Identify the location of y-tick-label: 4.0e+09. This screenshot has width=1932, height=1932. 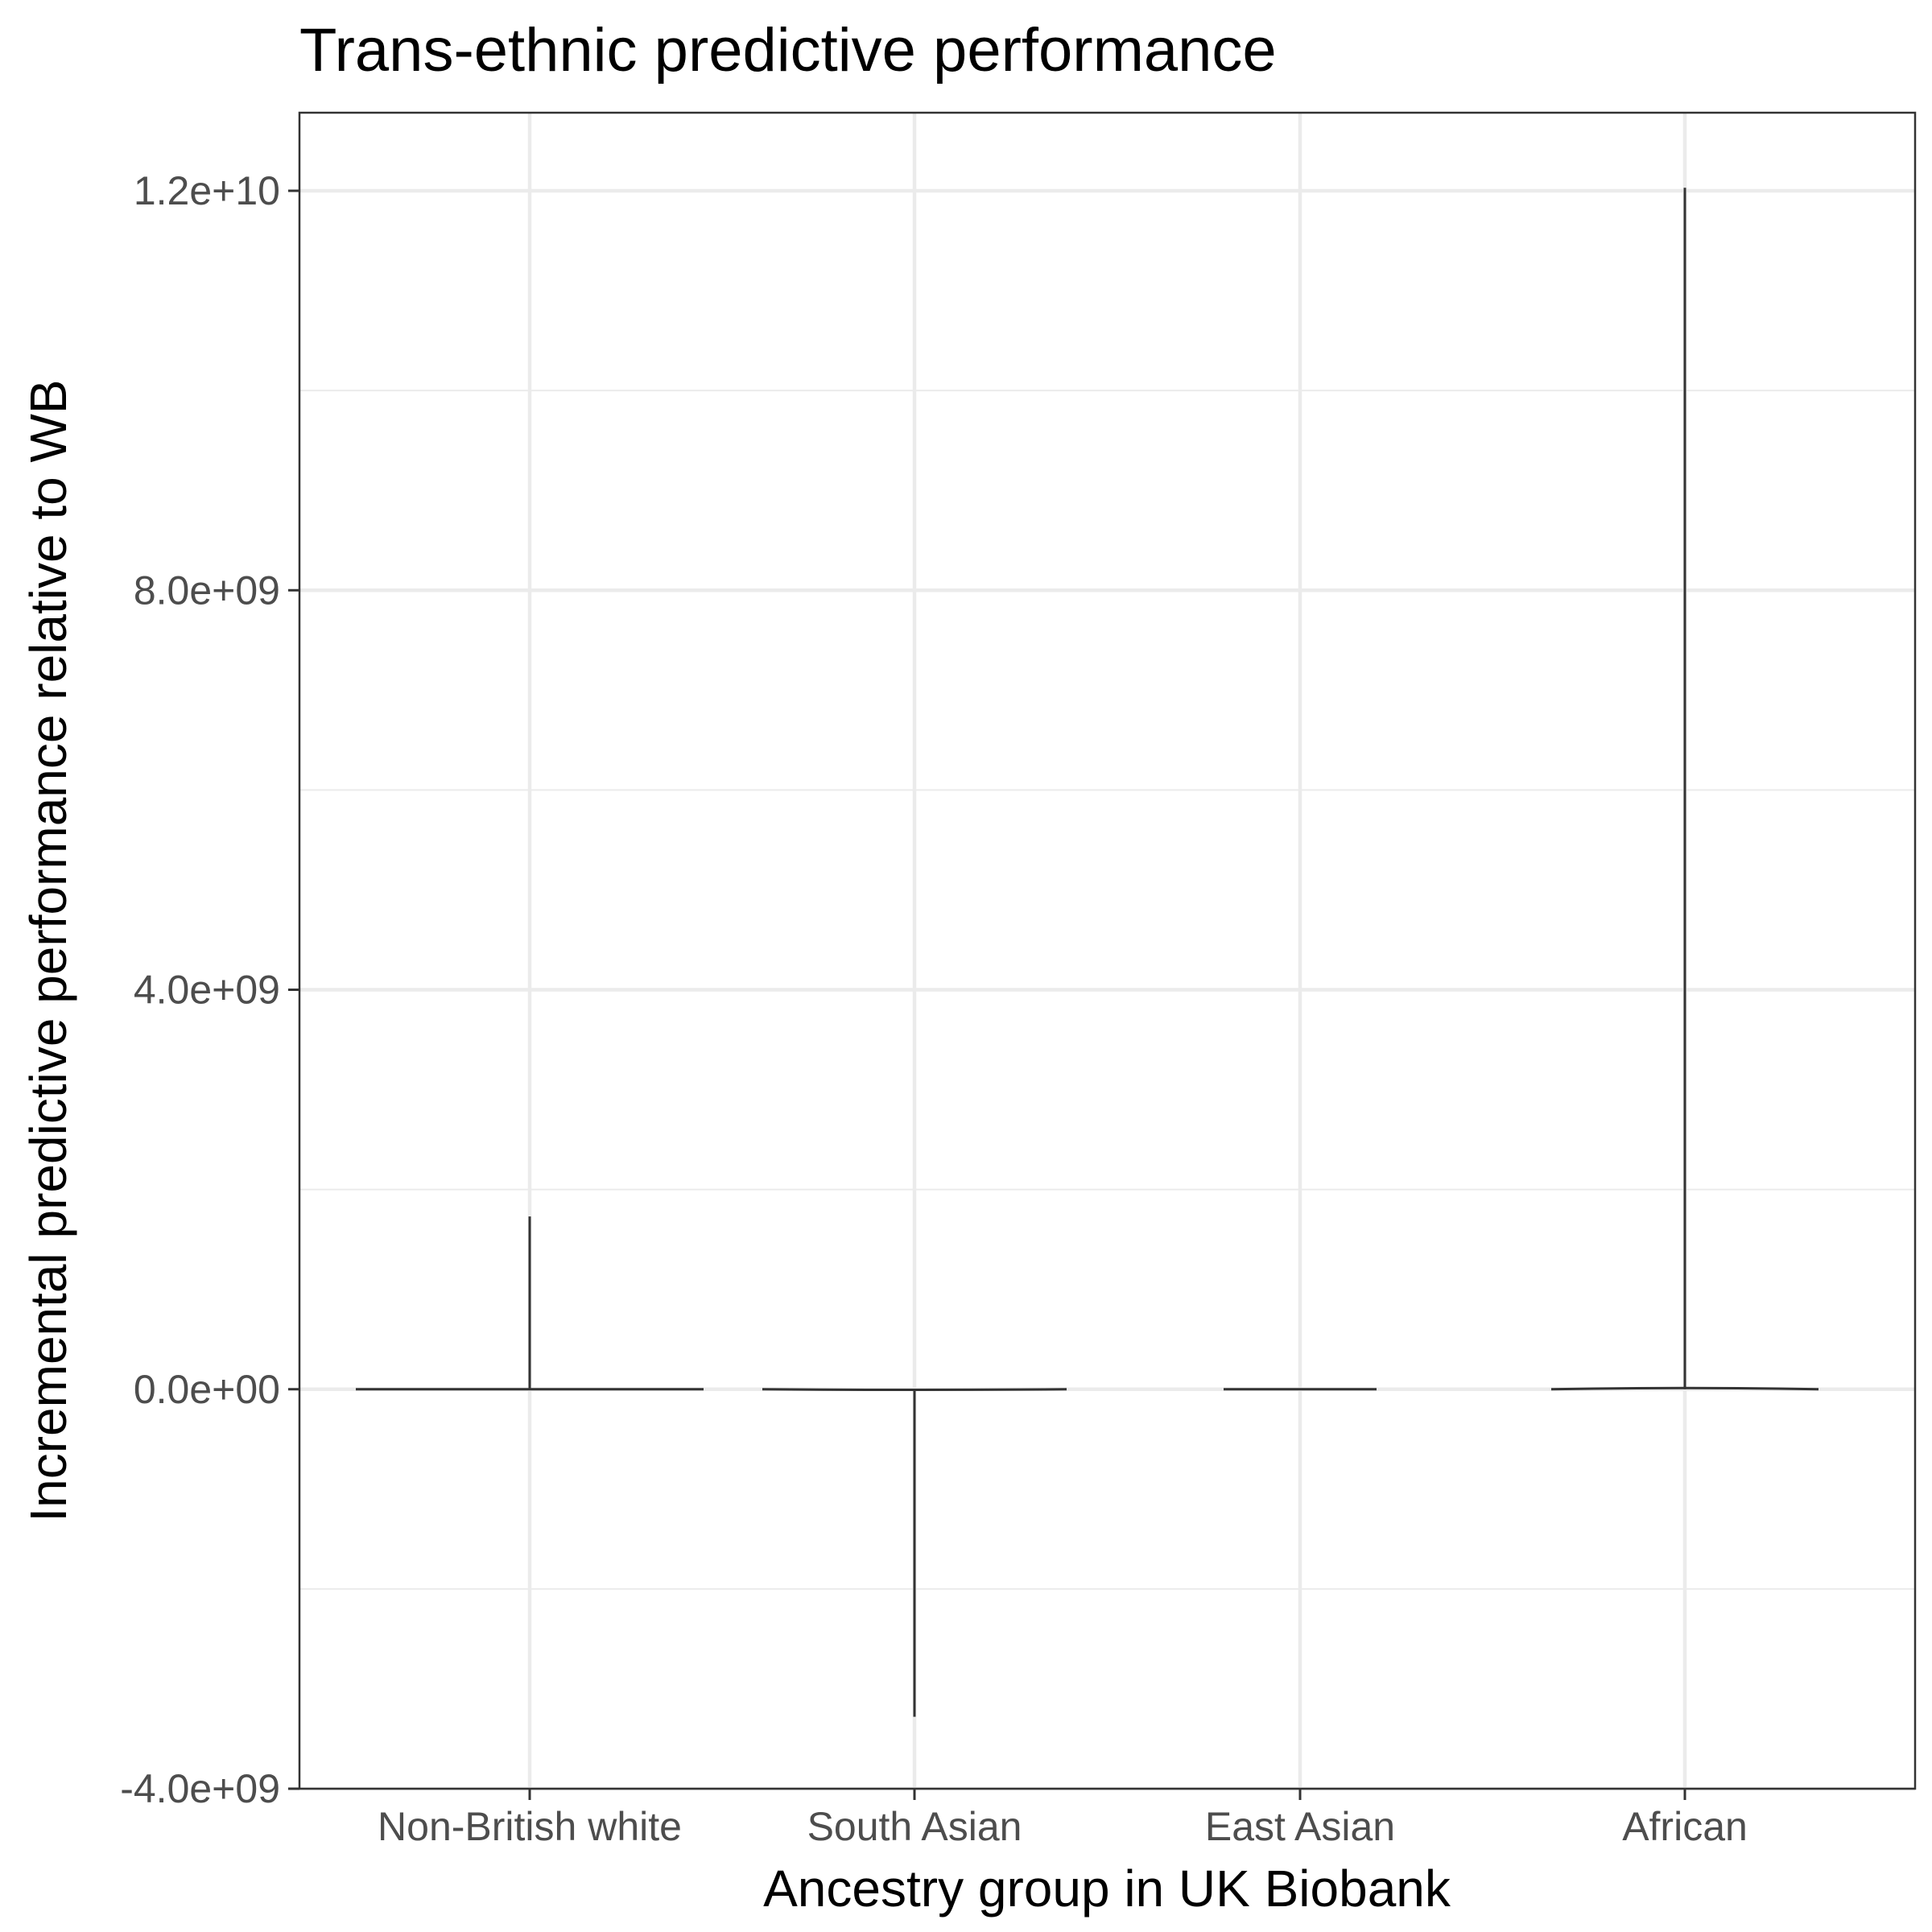
(207, 990).